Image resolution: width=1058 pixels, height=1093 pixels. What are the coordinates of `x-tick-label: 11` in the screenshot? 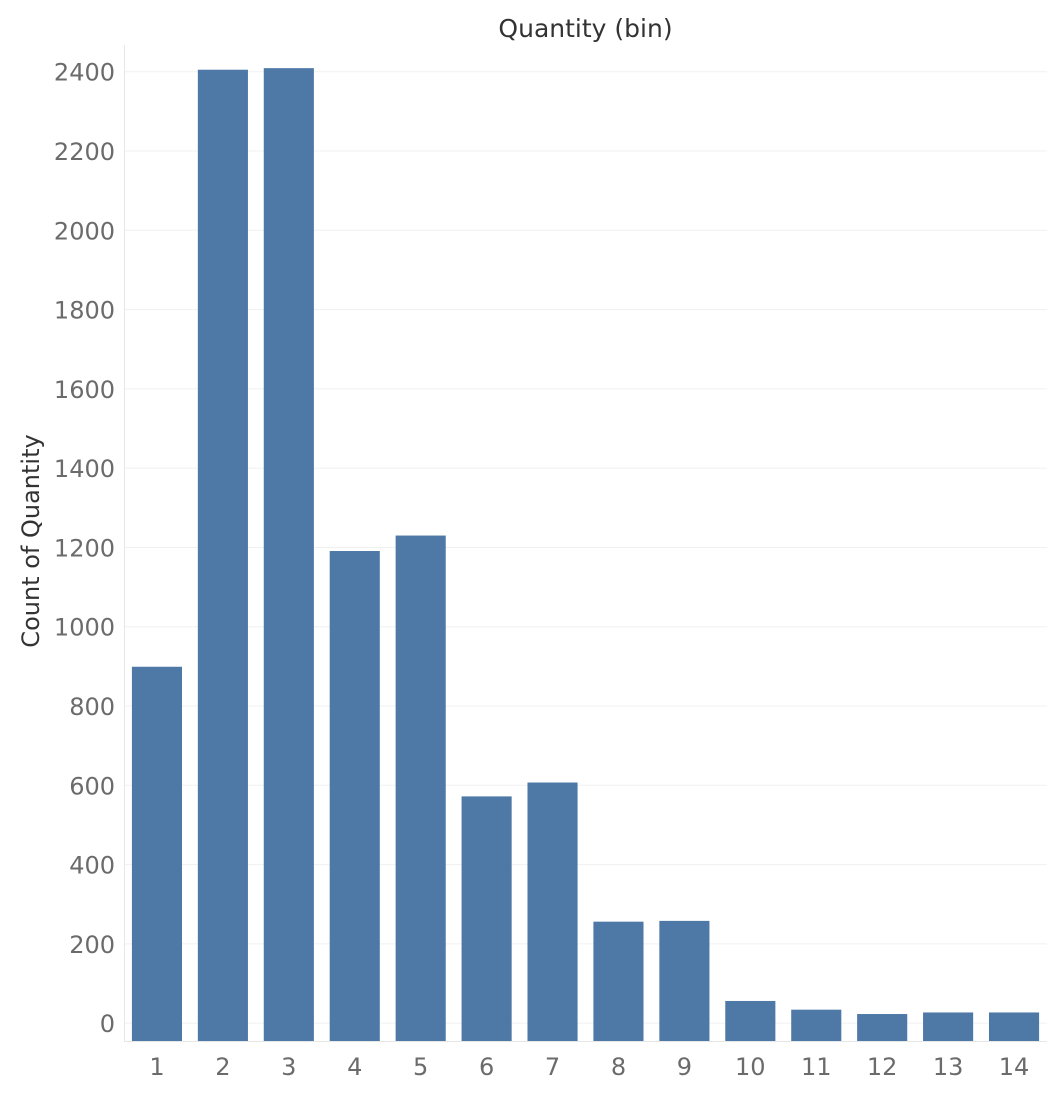 It's located at (816, 1067).